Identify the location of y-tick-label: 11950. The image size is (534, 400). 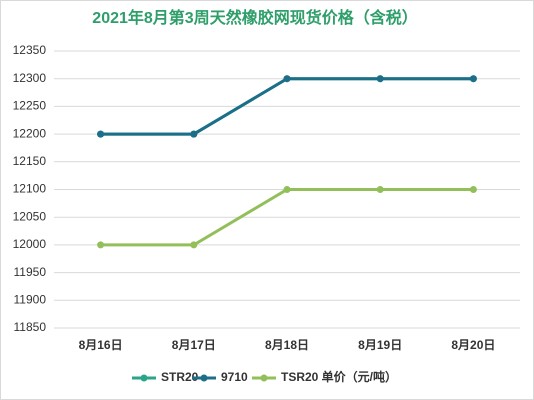
(30, 272).